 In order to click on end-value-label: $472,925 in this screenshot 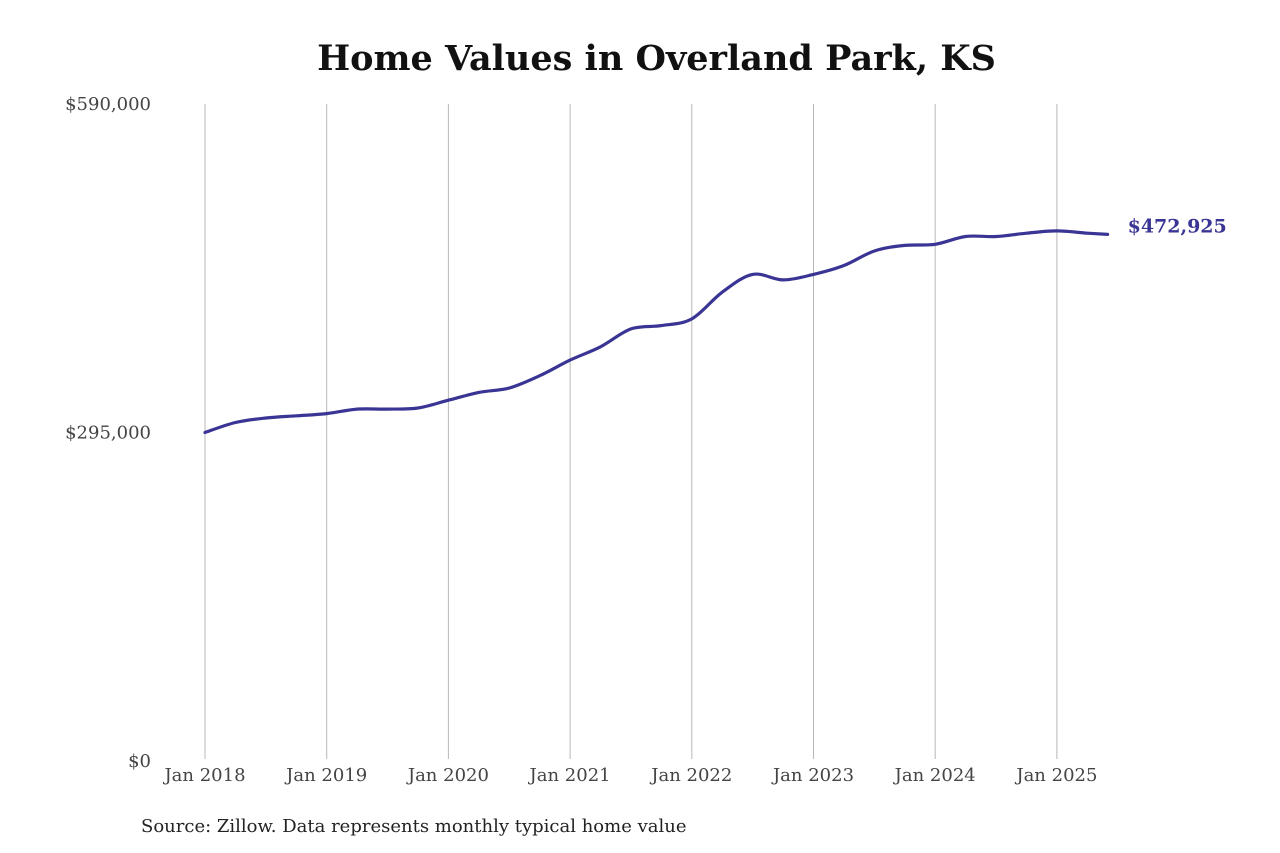, I will do `click(1177, 226)`.